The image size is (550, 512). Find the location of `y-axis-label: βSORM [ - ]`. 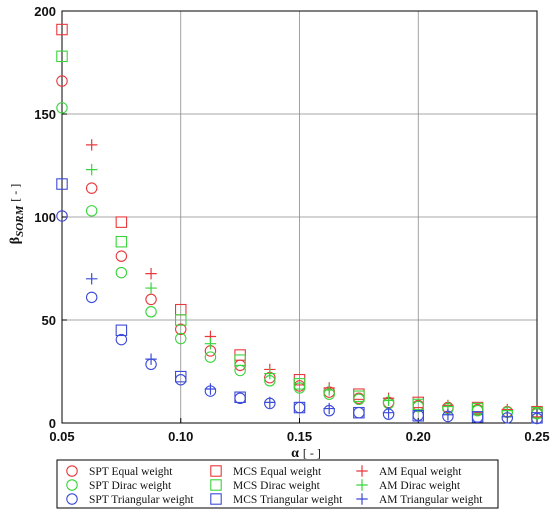

y-axis-label: βSORM [ - ] is located at coordinates (17, 214).